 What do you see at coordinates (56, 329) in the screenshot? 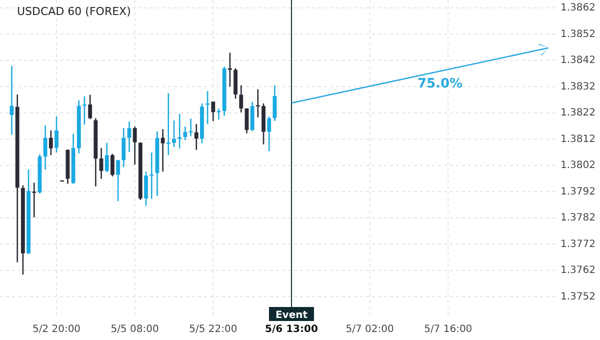
I see `x-tick-label: 5/2 20:00` at bounding box center [56, 329].